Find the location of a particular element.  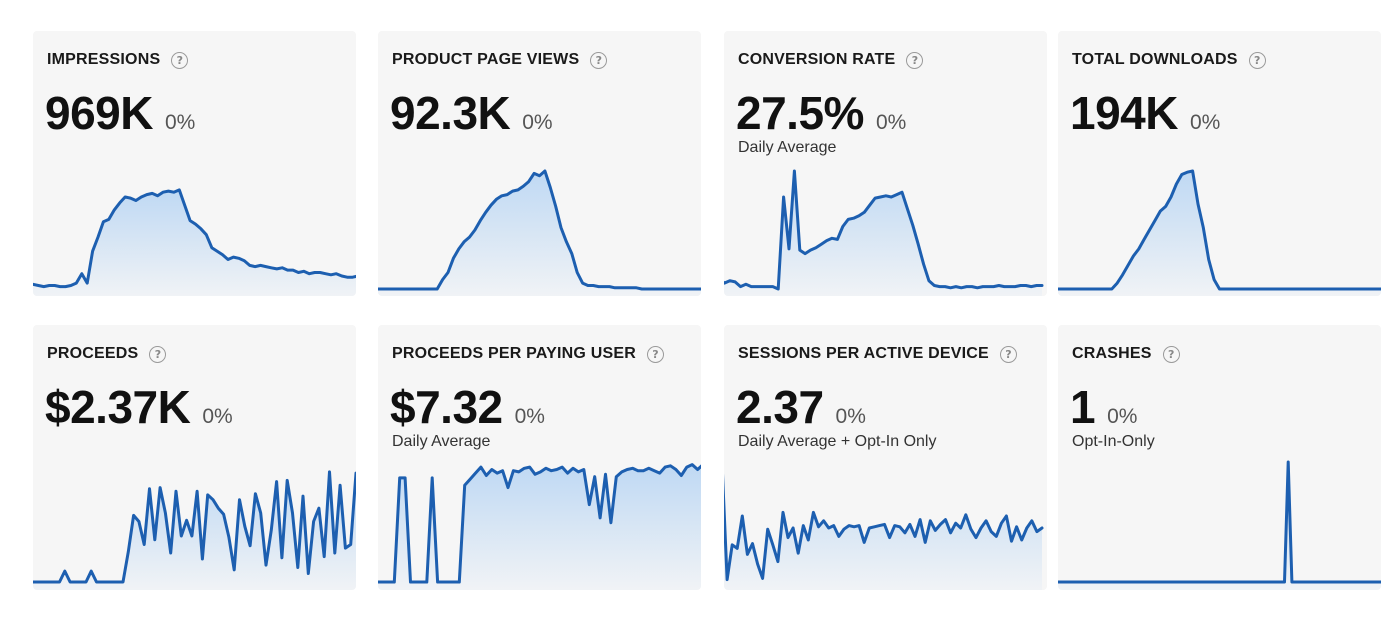

metric-card-product-page-views: PRODUCT PAGE VIEWS ? 92.3K 0% is located at coordinates (539, 163).